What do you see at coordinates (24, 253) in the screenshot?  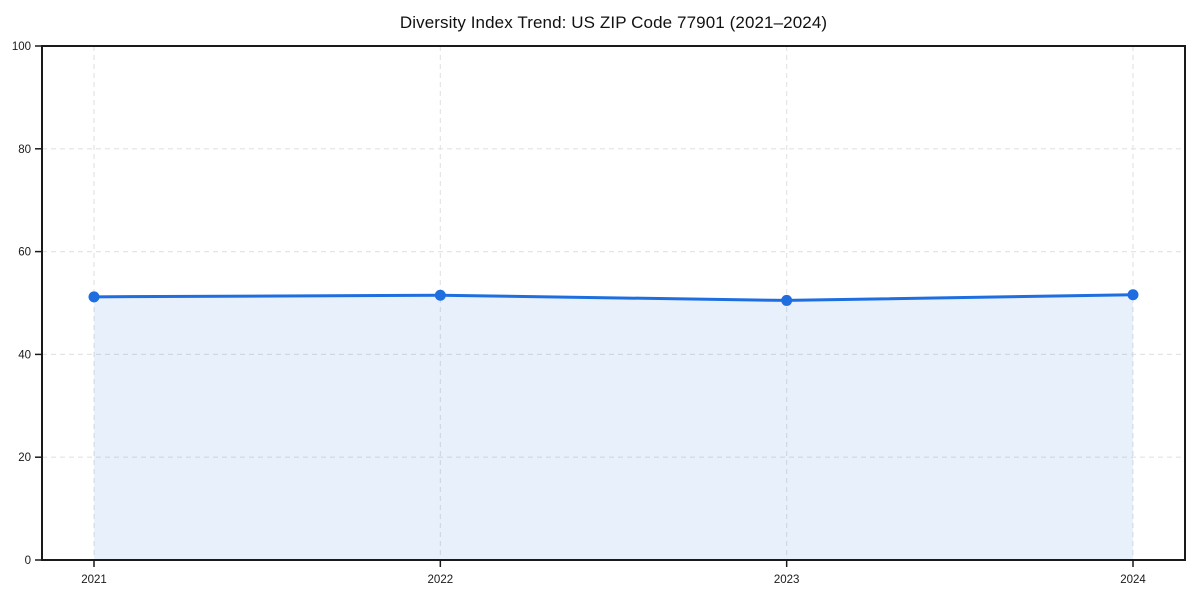 I see `y-tick-label: 60` at bounding box center [24, 253].